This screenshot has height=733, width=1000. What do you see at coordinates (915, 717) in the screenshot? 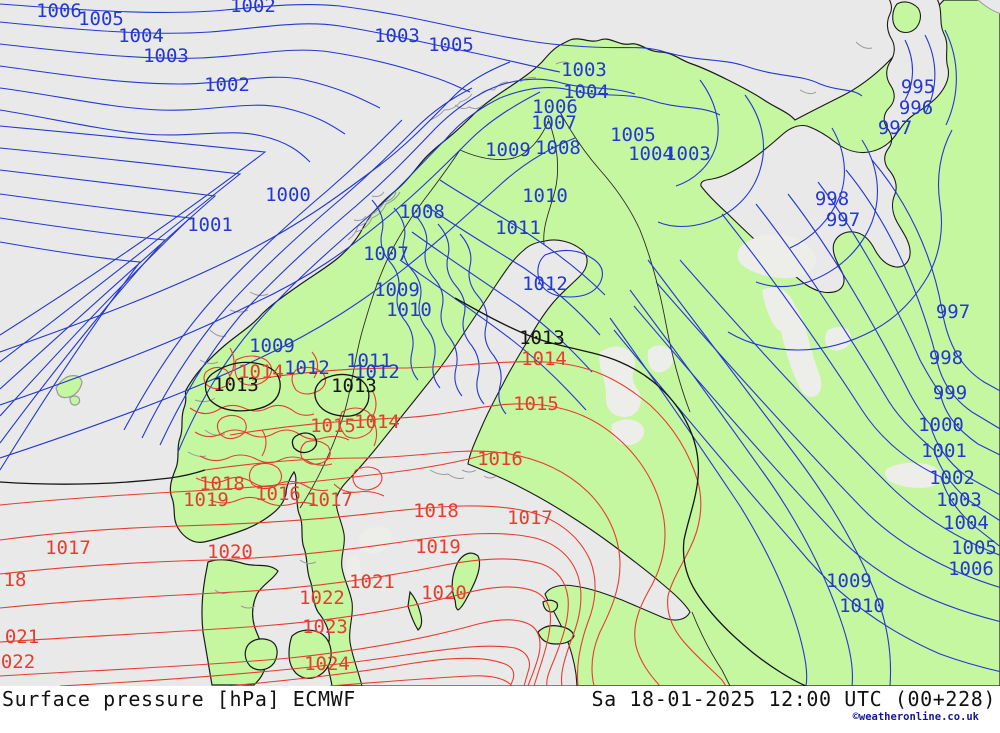
I see `copyright-link: ©weatheronline.co.uk` at bounding box center [915, 717].